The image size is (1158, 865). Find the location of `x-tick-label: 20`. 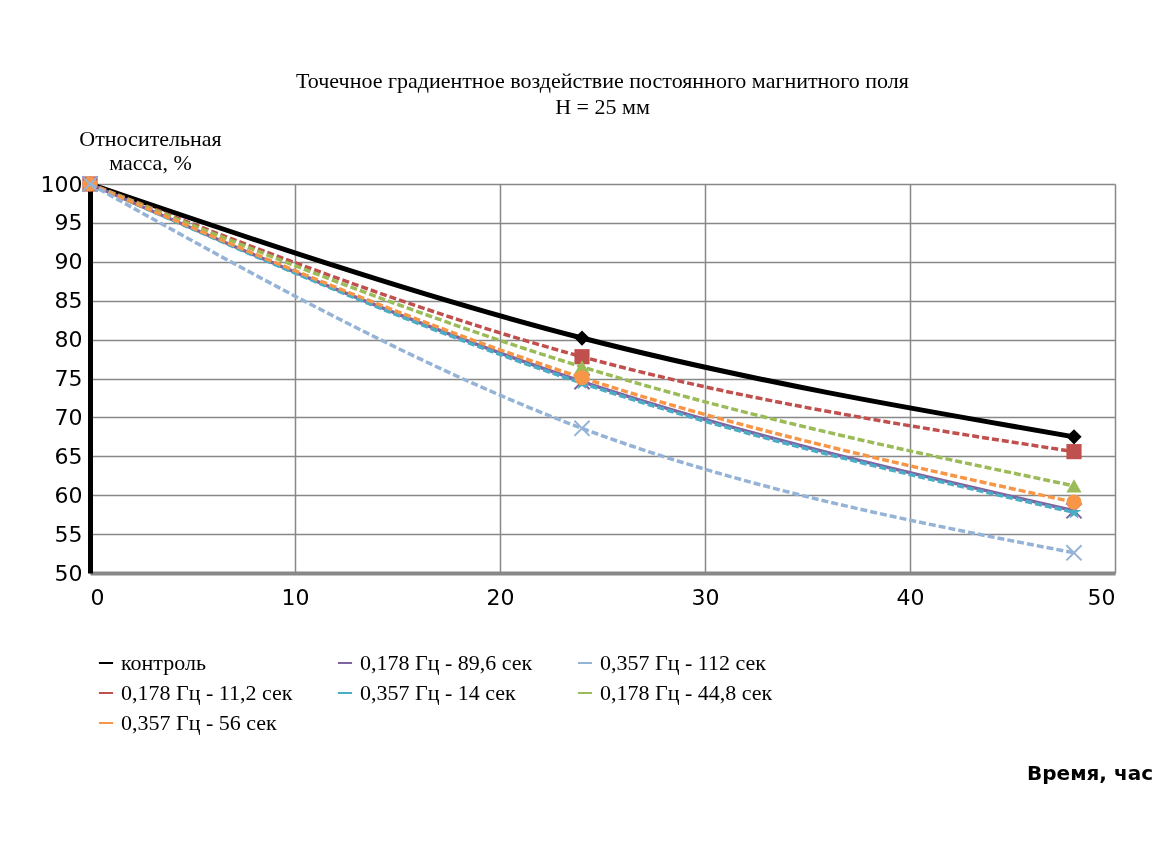

x-tick-label: 20 is located at coordinates (500, 597).